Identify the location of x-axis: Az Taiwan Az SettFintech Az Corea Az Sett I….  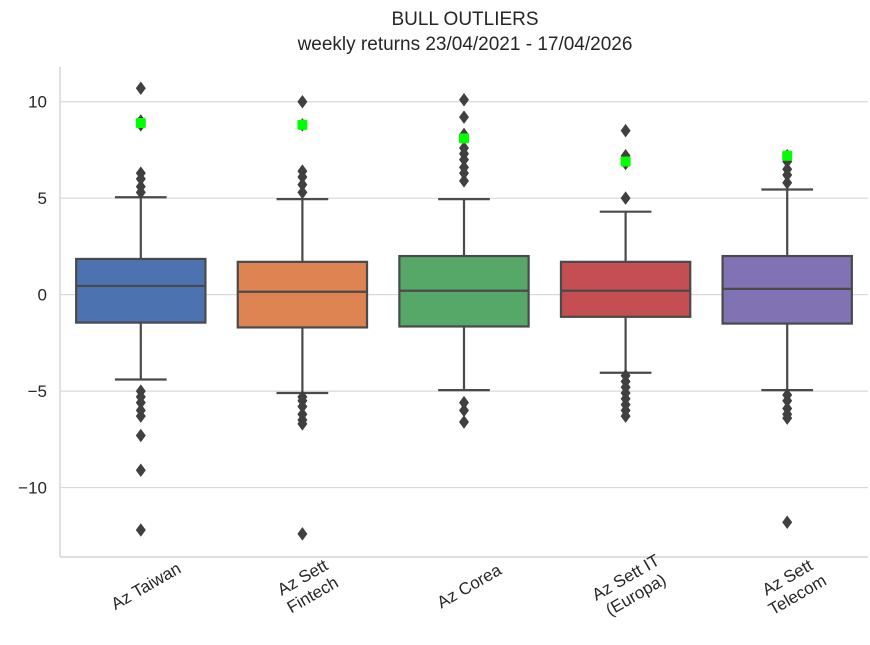
(469, 586).